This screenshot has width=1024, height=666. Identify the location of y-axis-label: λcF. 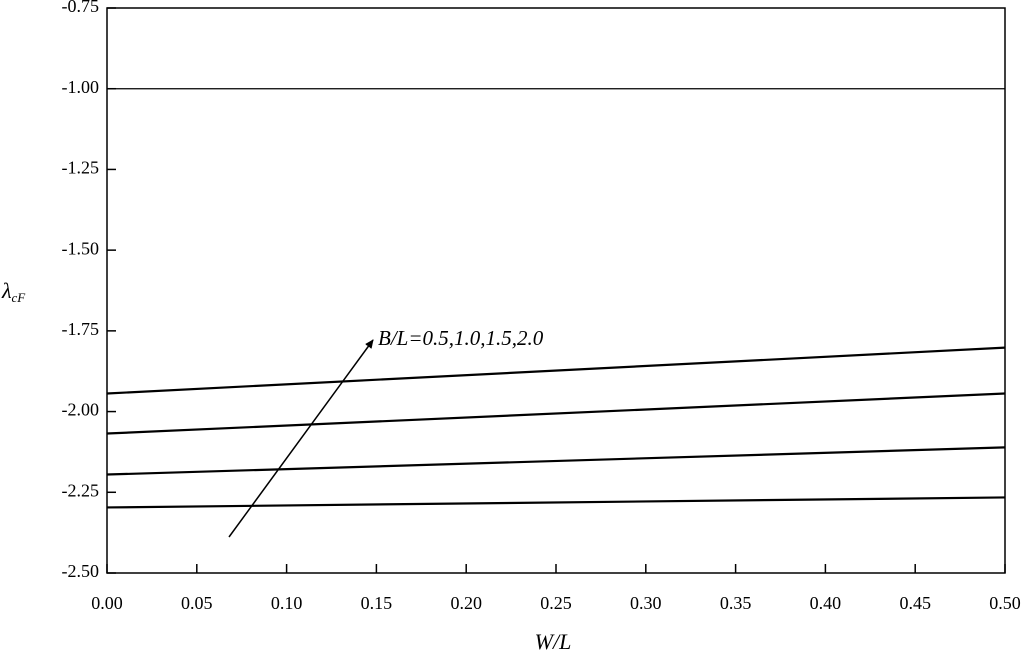
(13, 291).